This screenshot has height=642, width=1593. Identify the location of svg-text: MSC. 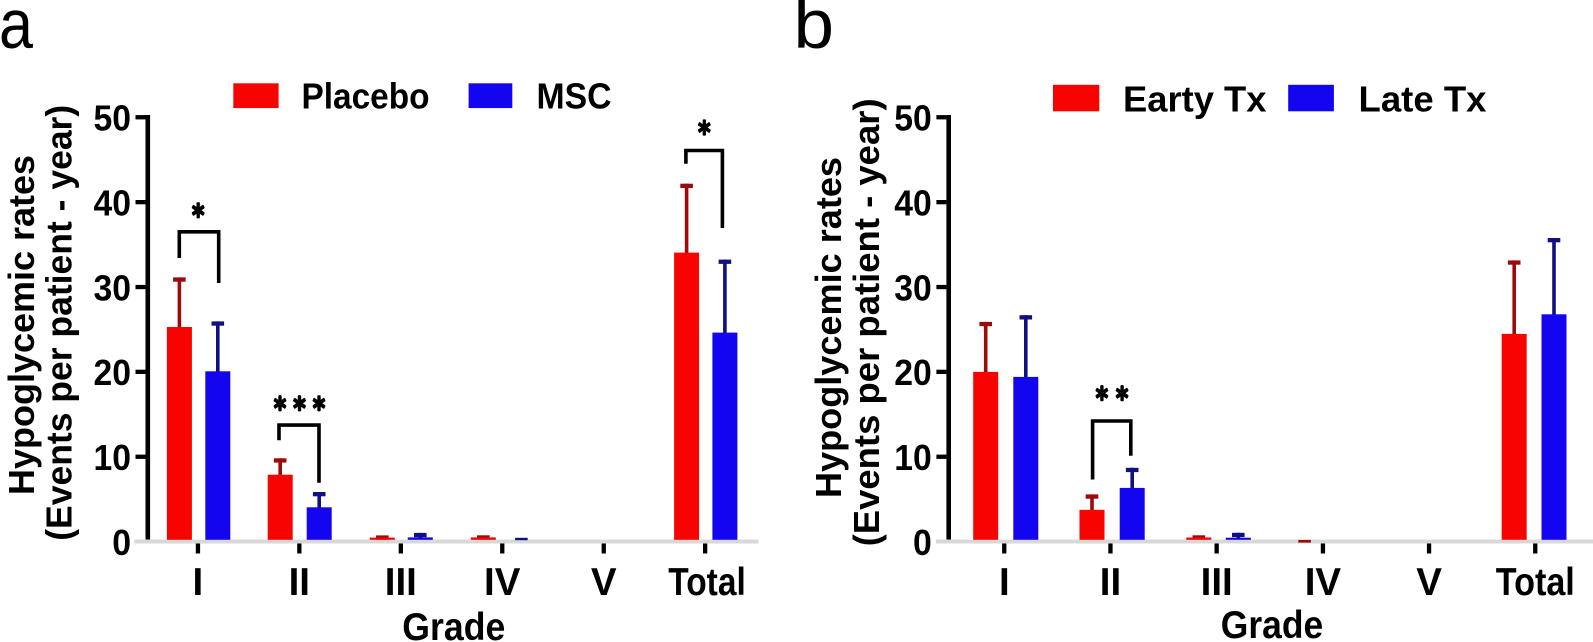
(574, 96).